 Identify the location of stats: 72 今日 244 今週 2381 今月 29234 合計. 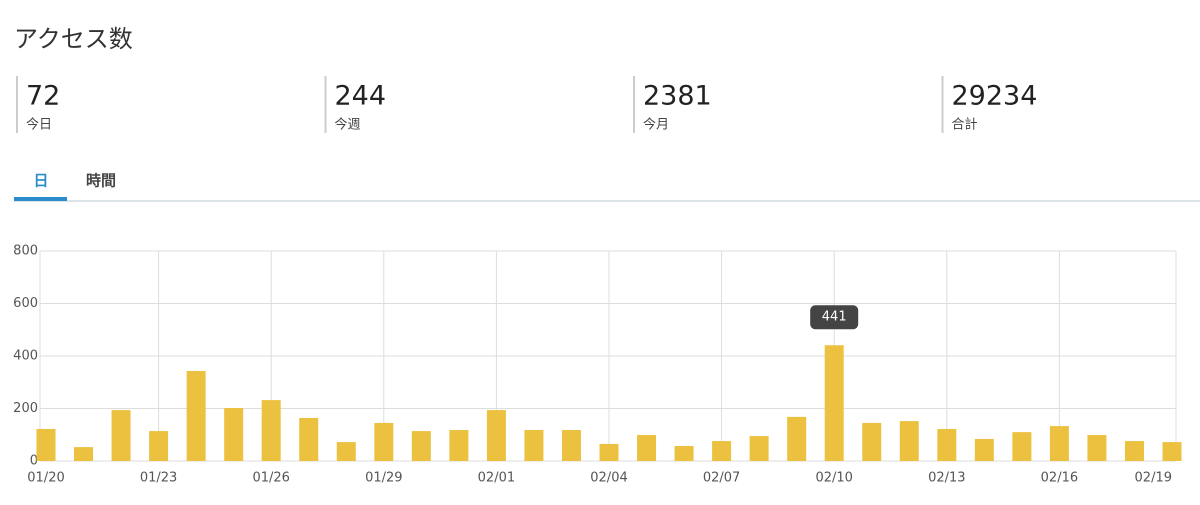
(527, 104).